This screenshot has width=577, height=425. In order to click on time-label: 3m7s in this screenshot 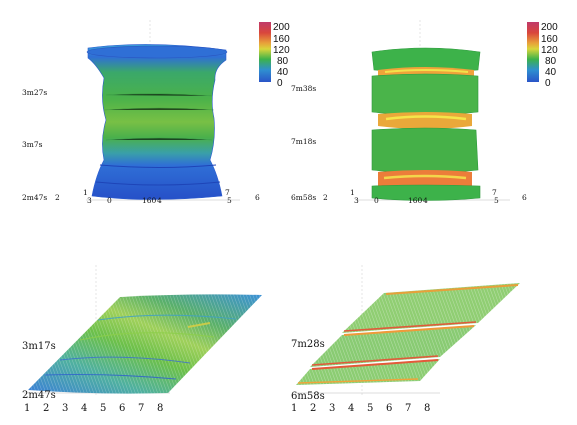, I will do `click(32, 144)`.